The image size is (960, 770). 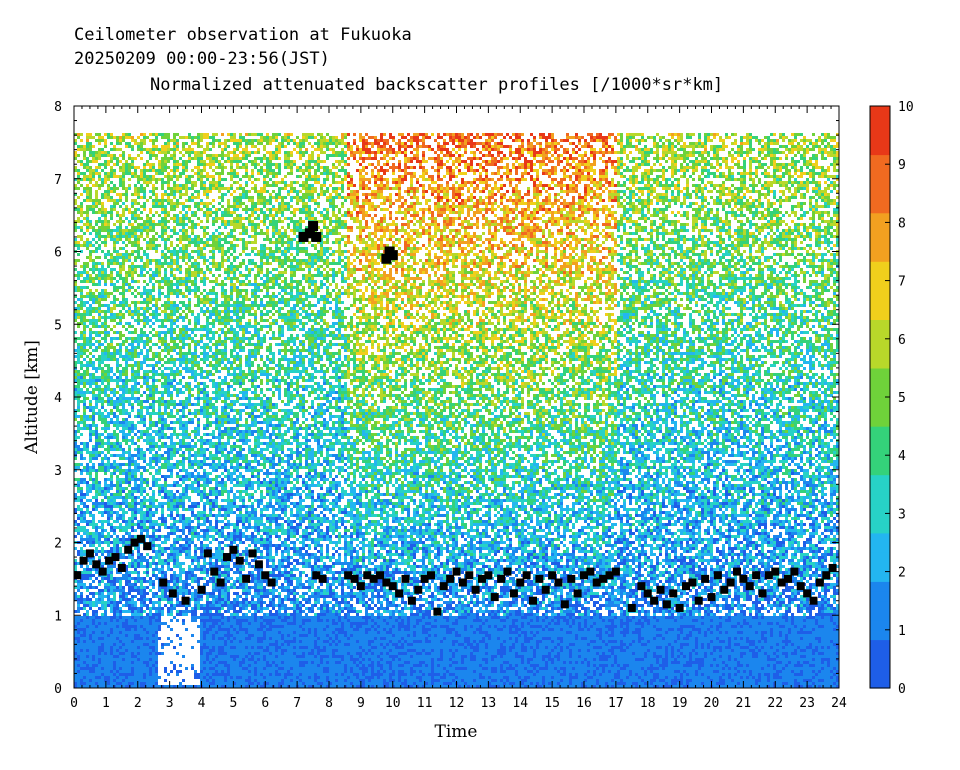 What do you see at coordinates (58, 544) in the screenshot?
I see `y-tick-label: 2` at bounding box center [58, 544].